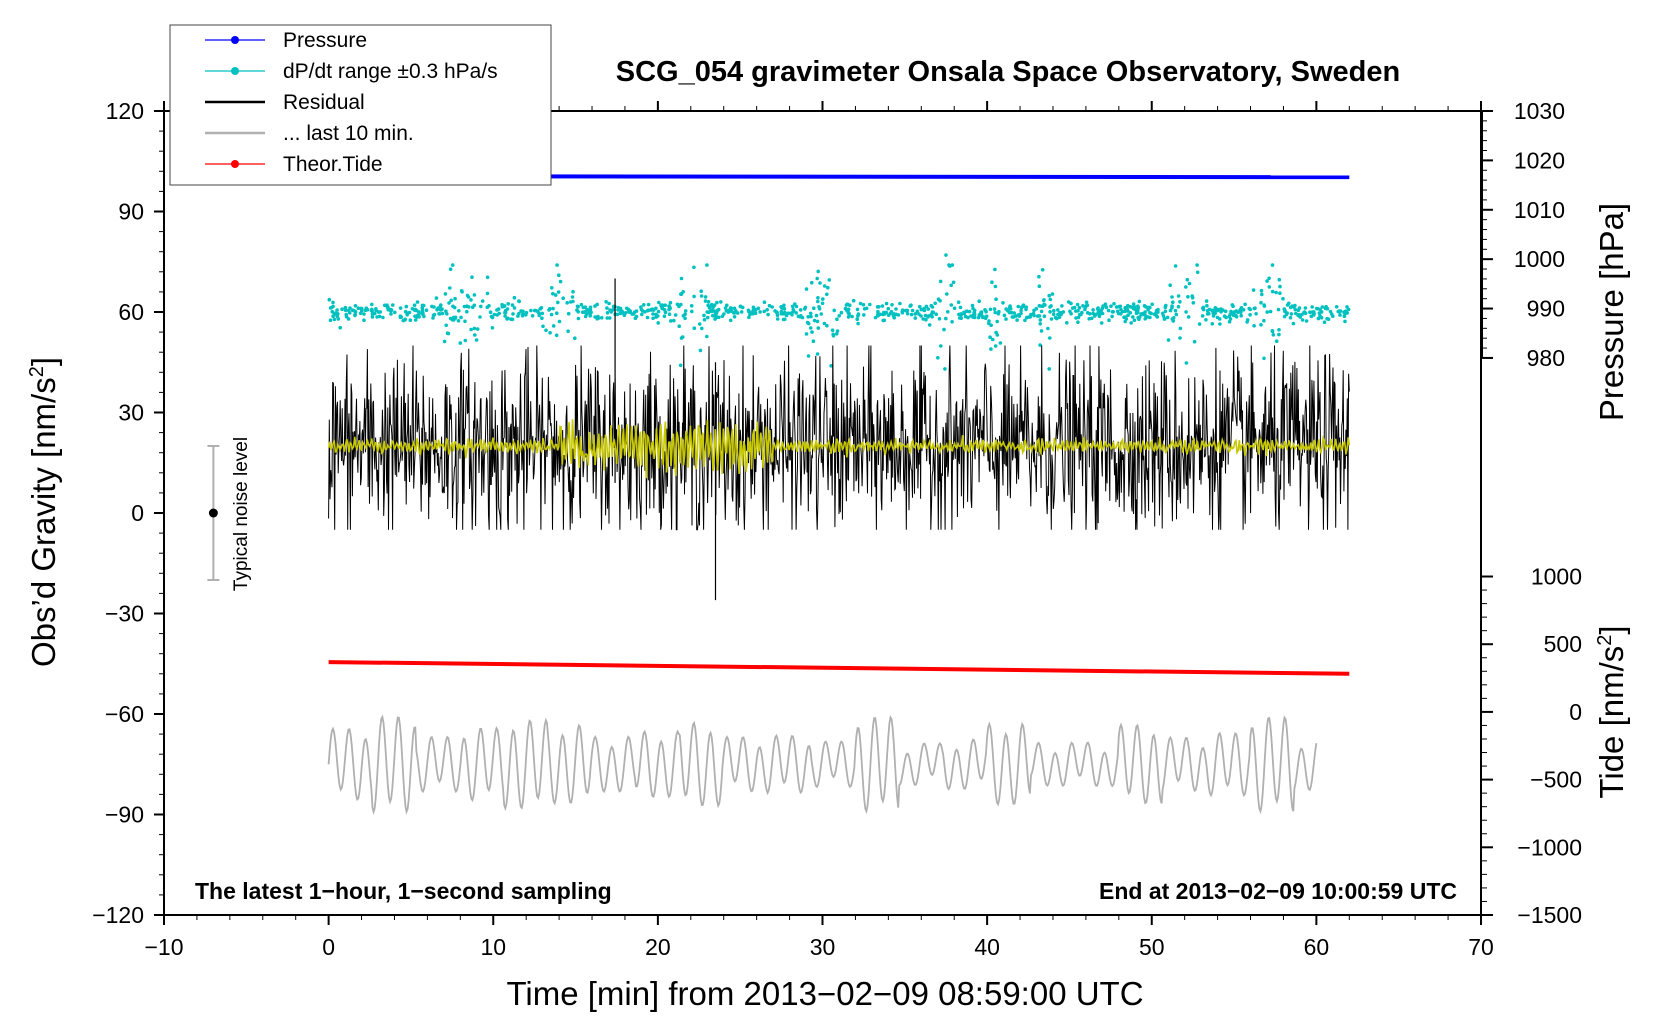  Describe the element at coordinates (1575, 712) in the screenshot. I see `tide-tick-label: 0` at that location.